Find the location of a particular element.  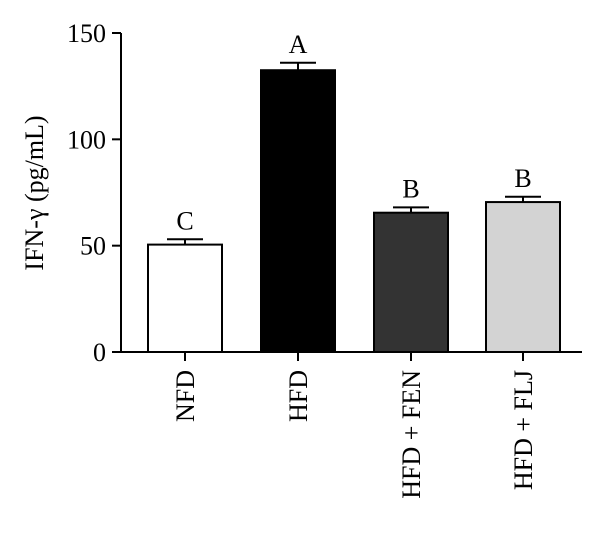

bar-hfd is located at coordinates (298, 211).